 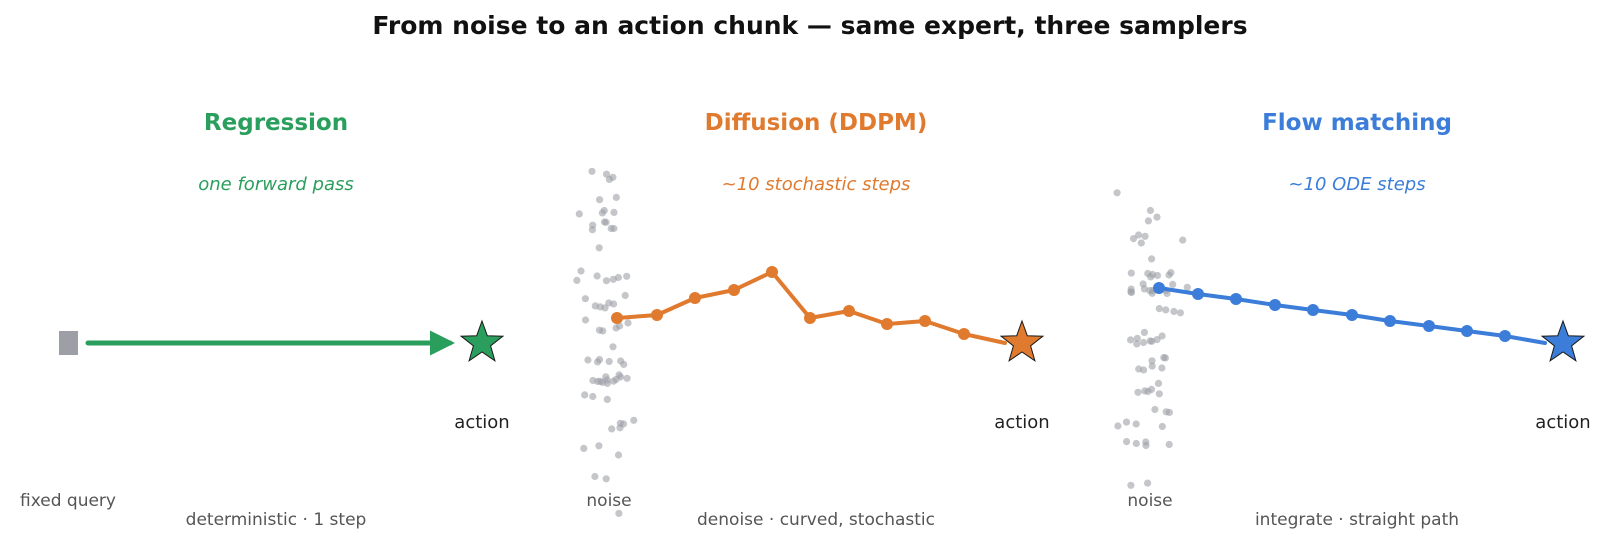 I want to click on panel-subtitle: one forward pass, so click(x=275, y=184).